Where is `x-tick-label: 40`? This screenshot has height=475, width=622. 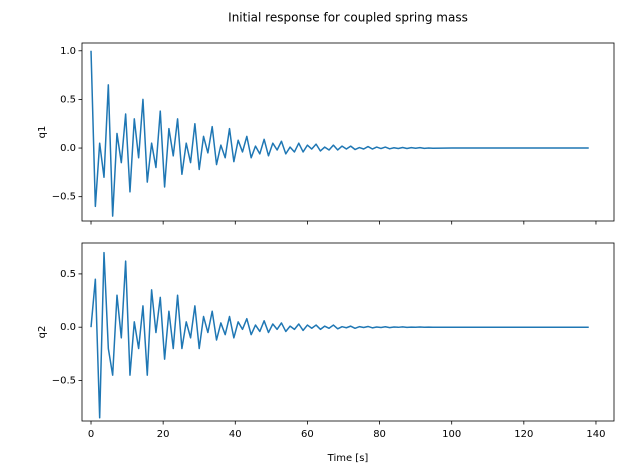
x-tick-label: 40 is located at coordinates (235, 434).